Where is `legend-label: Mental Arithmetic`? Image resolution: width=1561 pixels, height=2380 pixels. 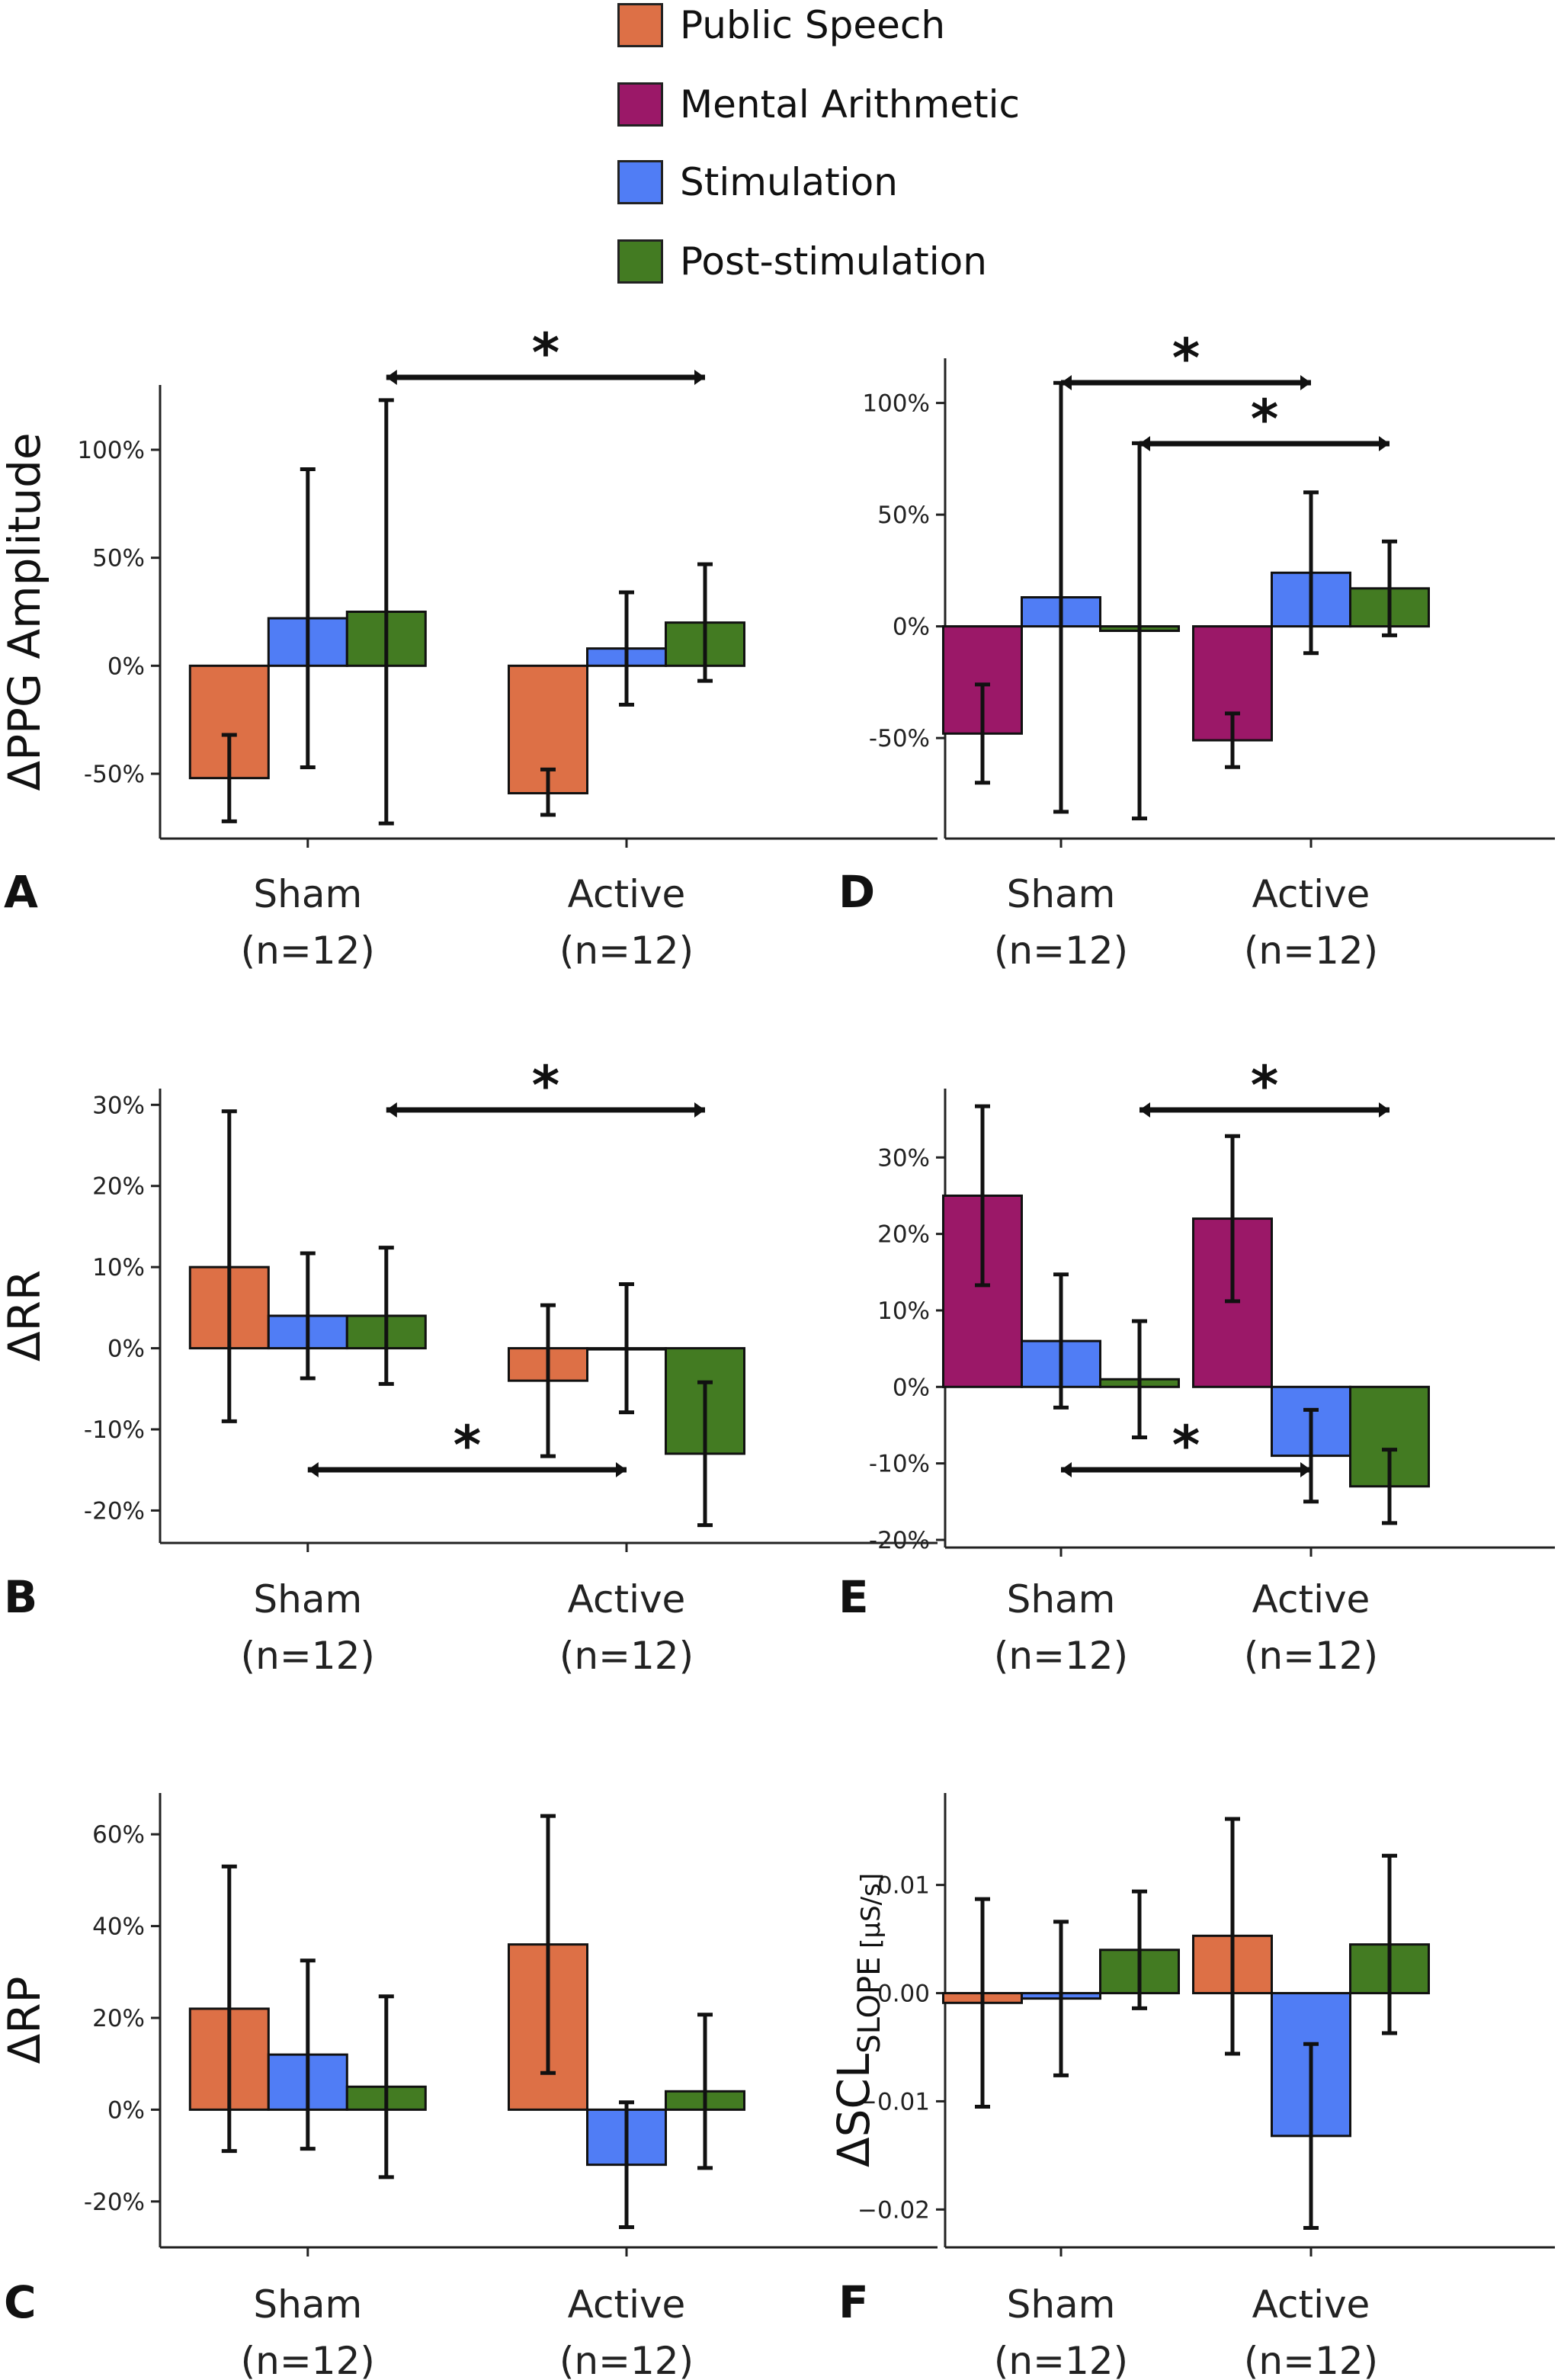 legend-label: Mental Arithmetic is located at coordinates (850, 105).